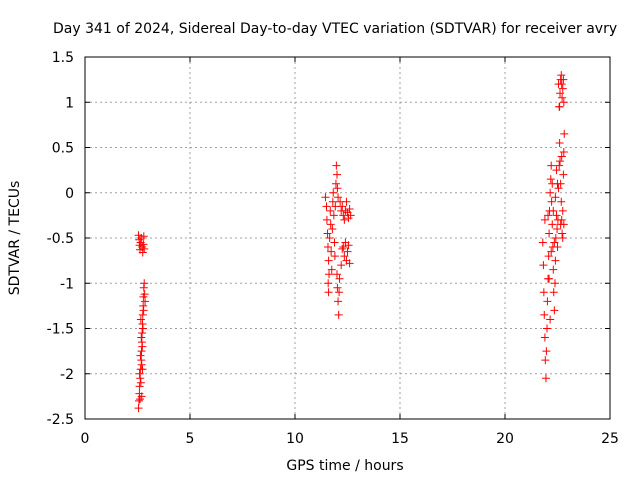  I want to click on x-tick-label: 15, so click(400, 439).